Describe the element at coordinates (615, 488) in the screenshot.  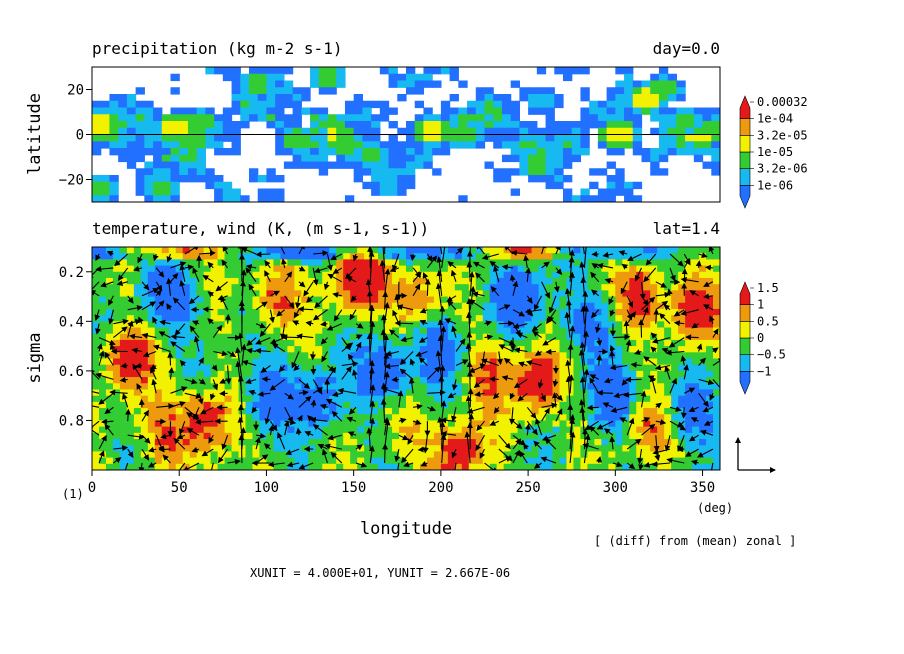
I see `temp-x-tick-label: 300` at that location.